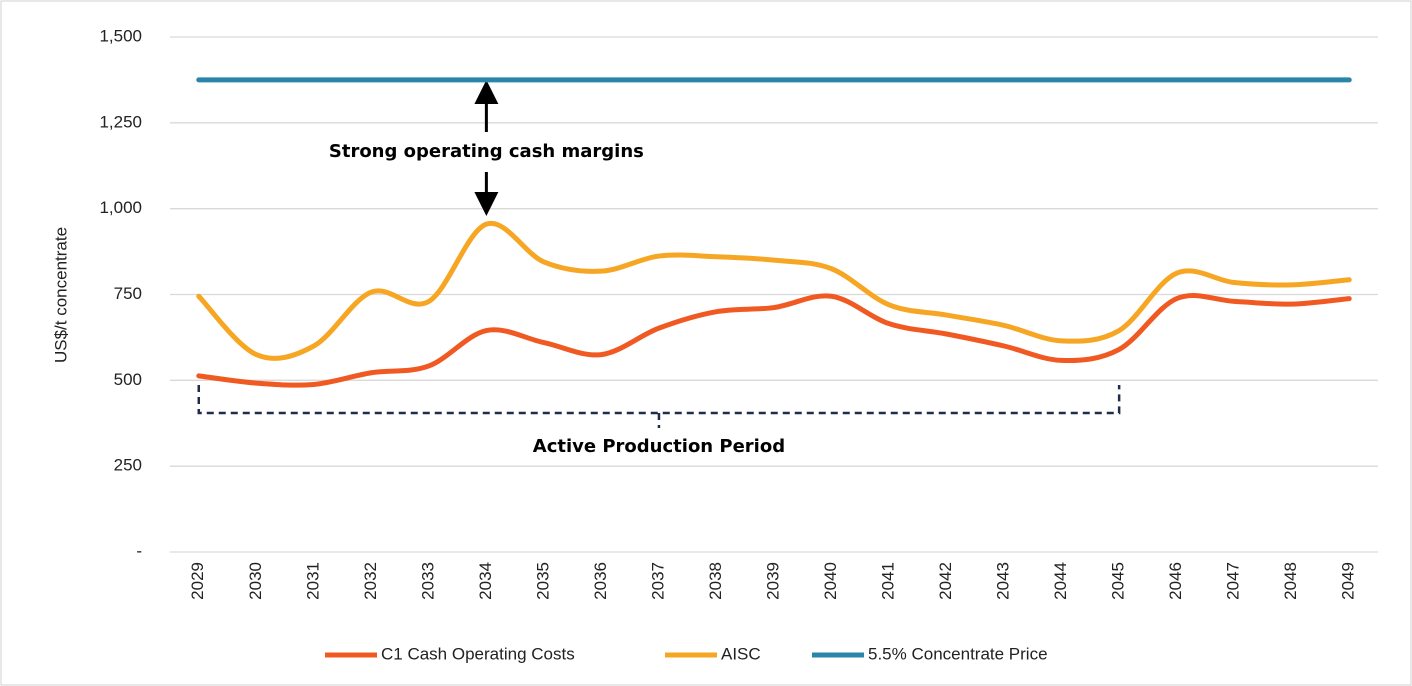  Describe the element at coordinates (485, 581) in the screenshot. I see `x-tick-label: 2034` at that location.